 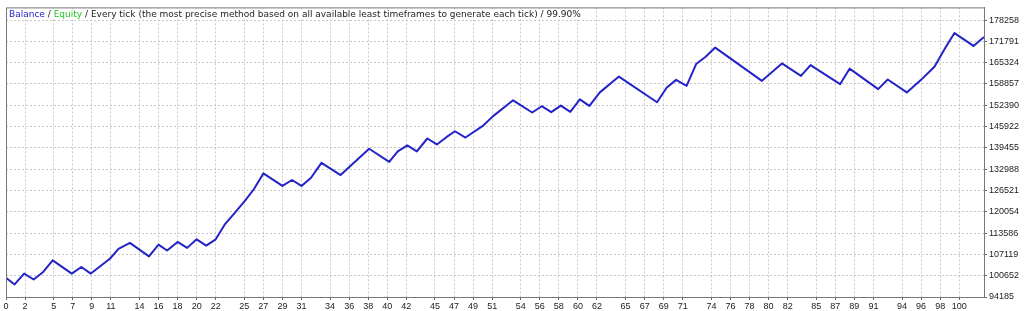 I want to click on x-tick-label: 31, so click(x=301, y=305).